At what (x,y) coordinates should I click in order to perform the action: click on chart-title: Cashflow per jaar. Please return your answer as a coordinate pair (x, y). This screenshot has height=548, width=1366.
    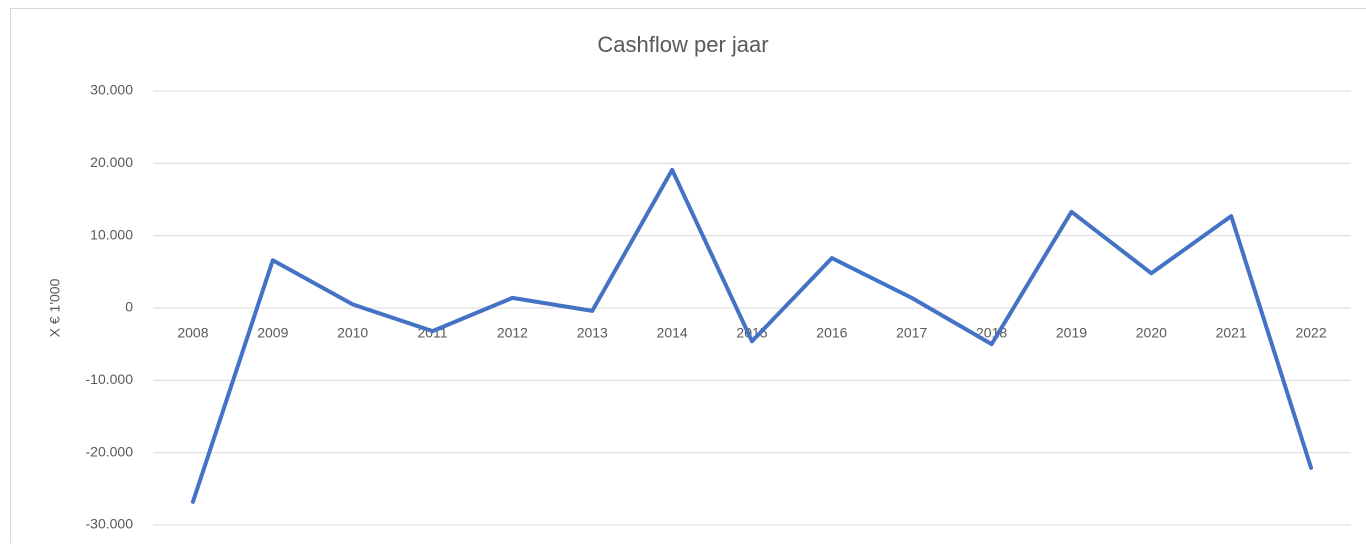
    Looking at the image, I should click on (682, 44).